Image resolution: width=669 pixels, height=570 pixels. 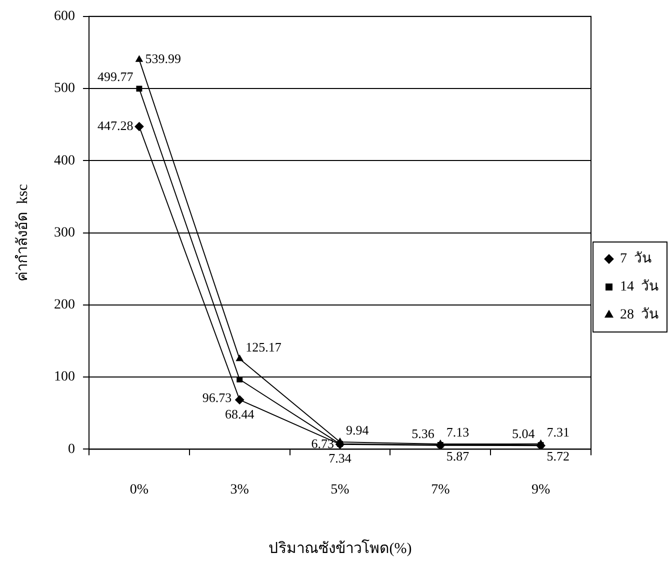 What do you see at coordinates (458, 432) in the screenshot?
I see `data-label: 7.13` at bounding box center [458, 432].